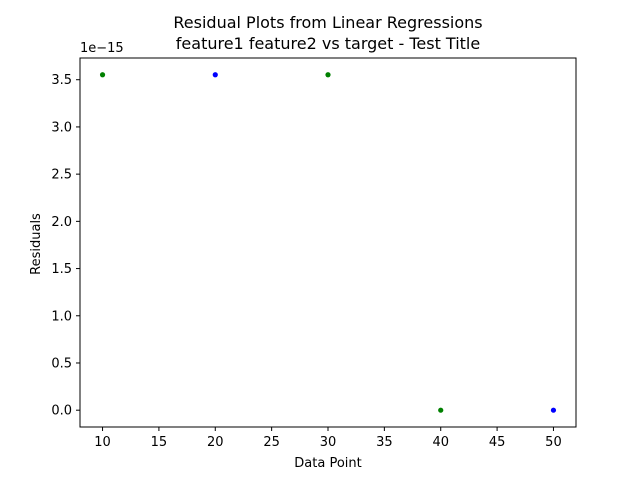  Describe the element at coordinates (102, 48) in the screenshot. I see `y-axis-offset-text: 1e−15` at that location.